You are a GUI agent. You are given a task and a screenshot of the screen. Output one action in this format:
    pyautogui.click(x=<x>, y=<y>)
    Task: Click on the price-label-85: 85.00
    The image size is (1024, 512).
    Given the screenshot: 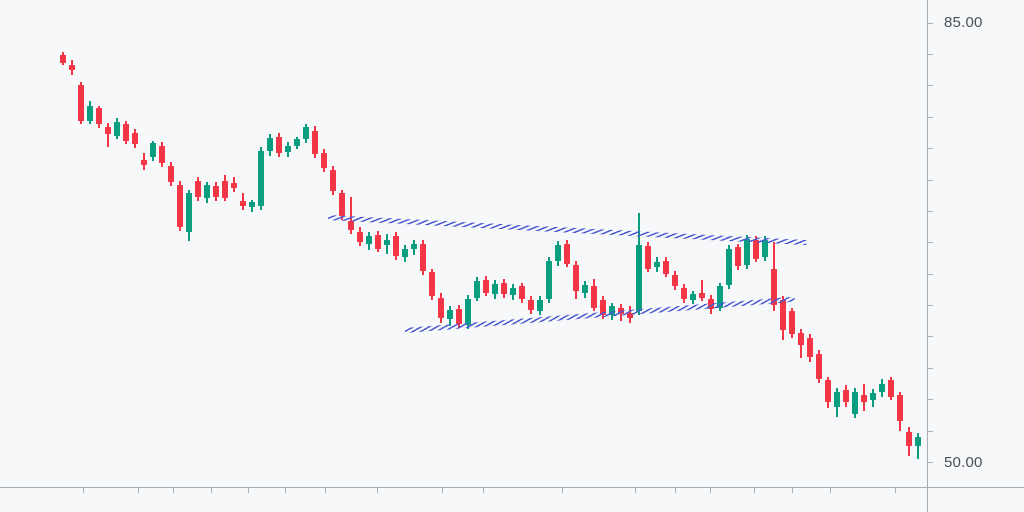 What is the action you would take?
    pyautogui.click(x=963, y=23)
    